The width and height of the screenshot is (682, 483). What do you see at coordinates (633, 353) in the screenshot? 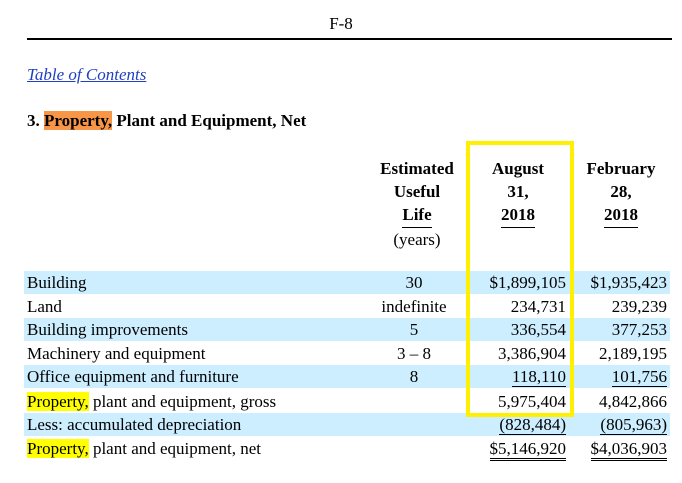
I see `row-february-value: 2,189,195` at bounding box center [633, 353].